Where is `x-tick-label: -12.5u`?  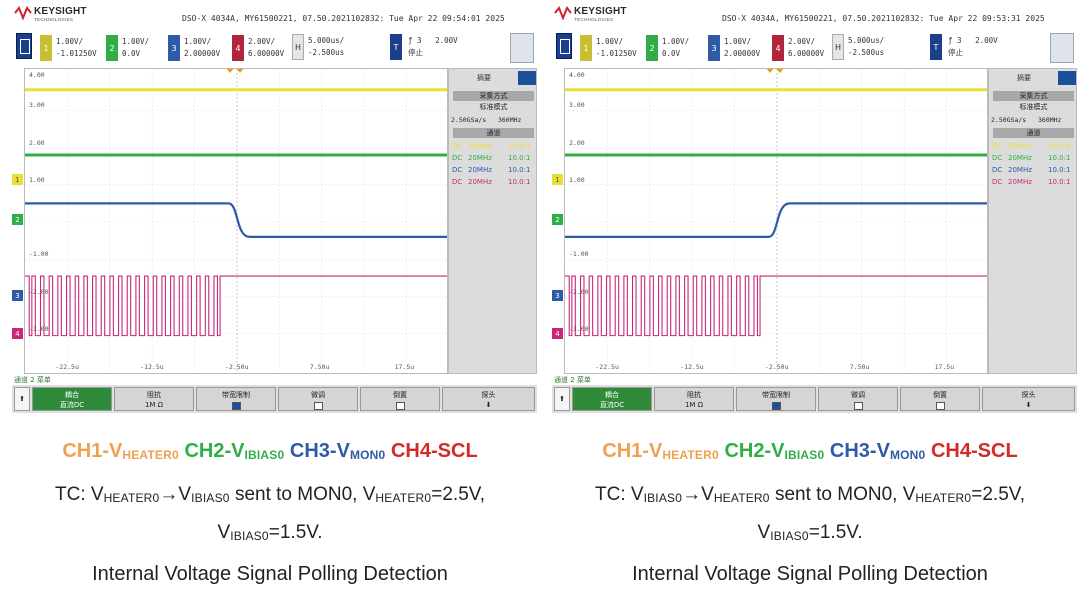
x-tick-label: -12.5u is located at coordinates (692, 367).